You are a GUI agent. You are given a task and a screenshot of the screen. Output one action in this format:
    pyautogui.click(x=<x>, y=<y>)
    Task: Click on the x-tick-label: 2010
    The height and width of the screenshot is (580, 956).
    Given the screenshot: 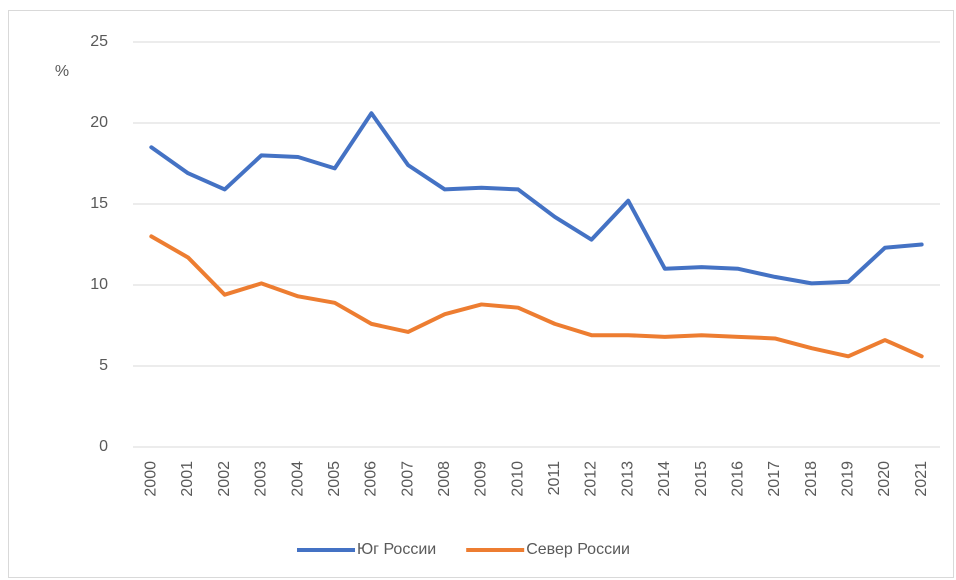 What is the action you would take?
    pyautogui.click(x=517, y=479)
    